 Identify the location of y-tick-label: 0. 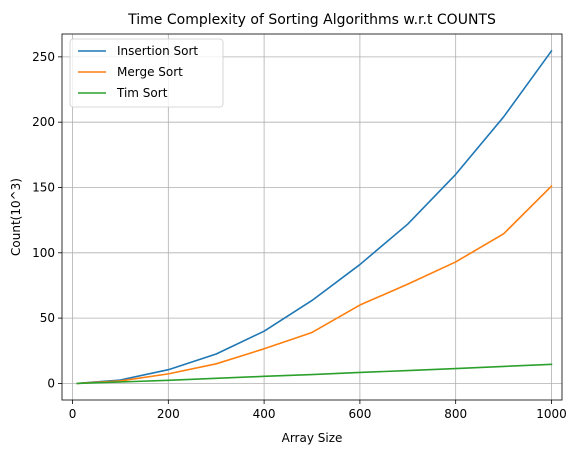
(51, 383).